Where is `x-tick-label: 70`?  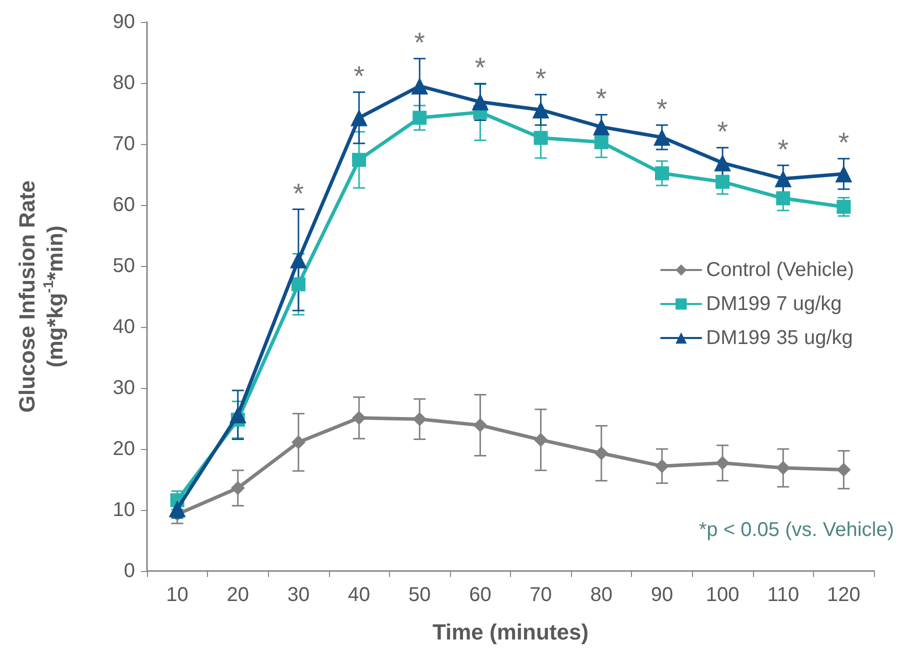 x-tick-label: 70 is located at coordinates (541, 595).